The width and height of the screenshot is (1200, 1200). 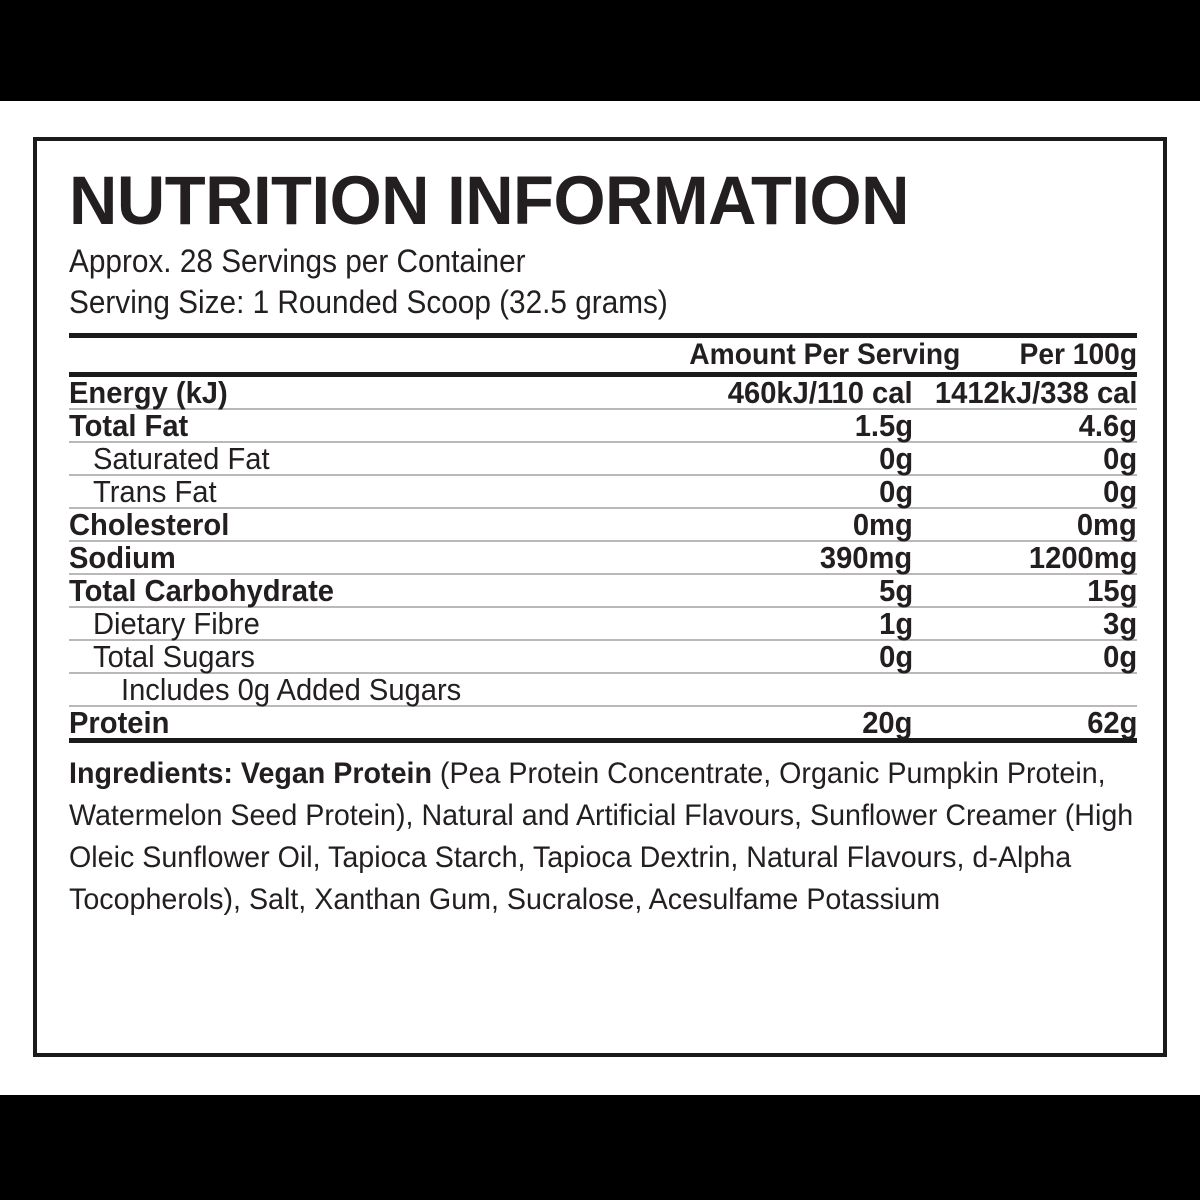 I want to click on table-row: Total Carbohydrate 5g 15g, so click(x=603, y=590).